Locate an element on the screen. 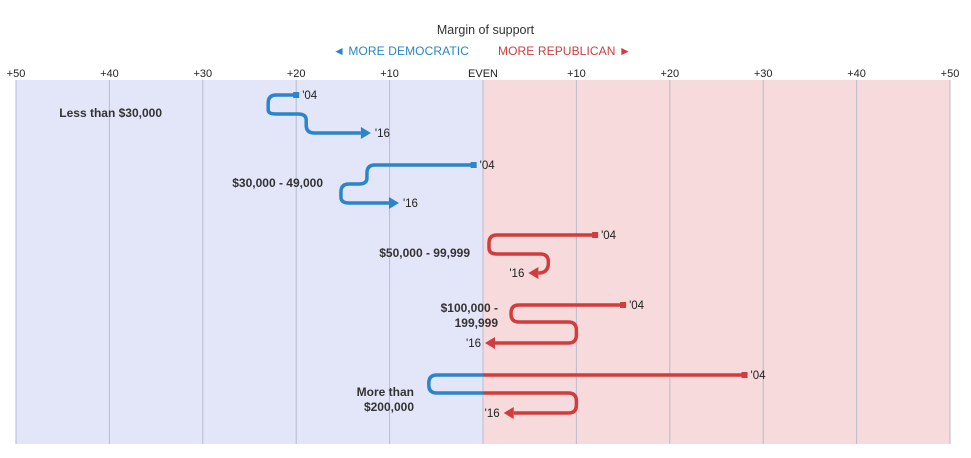 This screenshot has height=458, width=971. chart-title: Margin of support is located at coordinates (485, 30).